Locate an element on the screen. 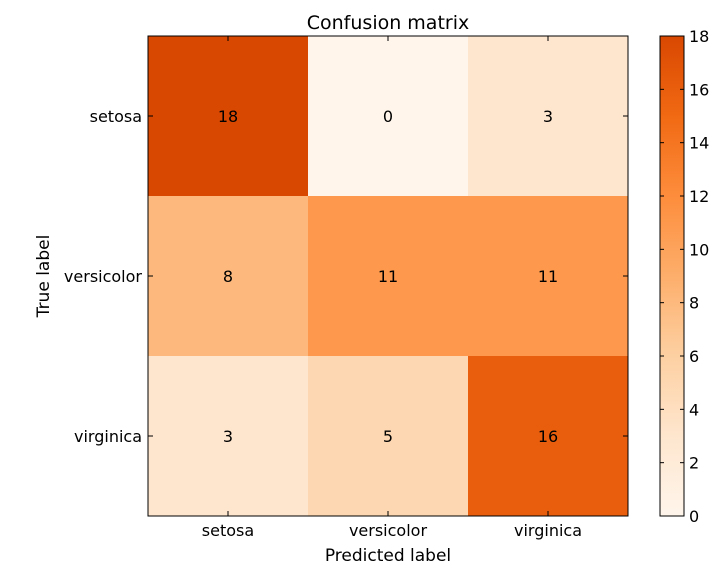  colorbar-tick-label: 2 is located at coordinates (694, 463).